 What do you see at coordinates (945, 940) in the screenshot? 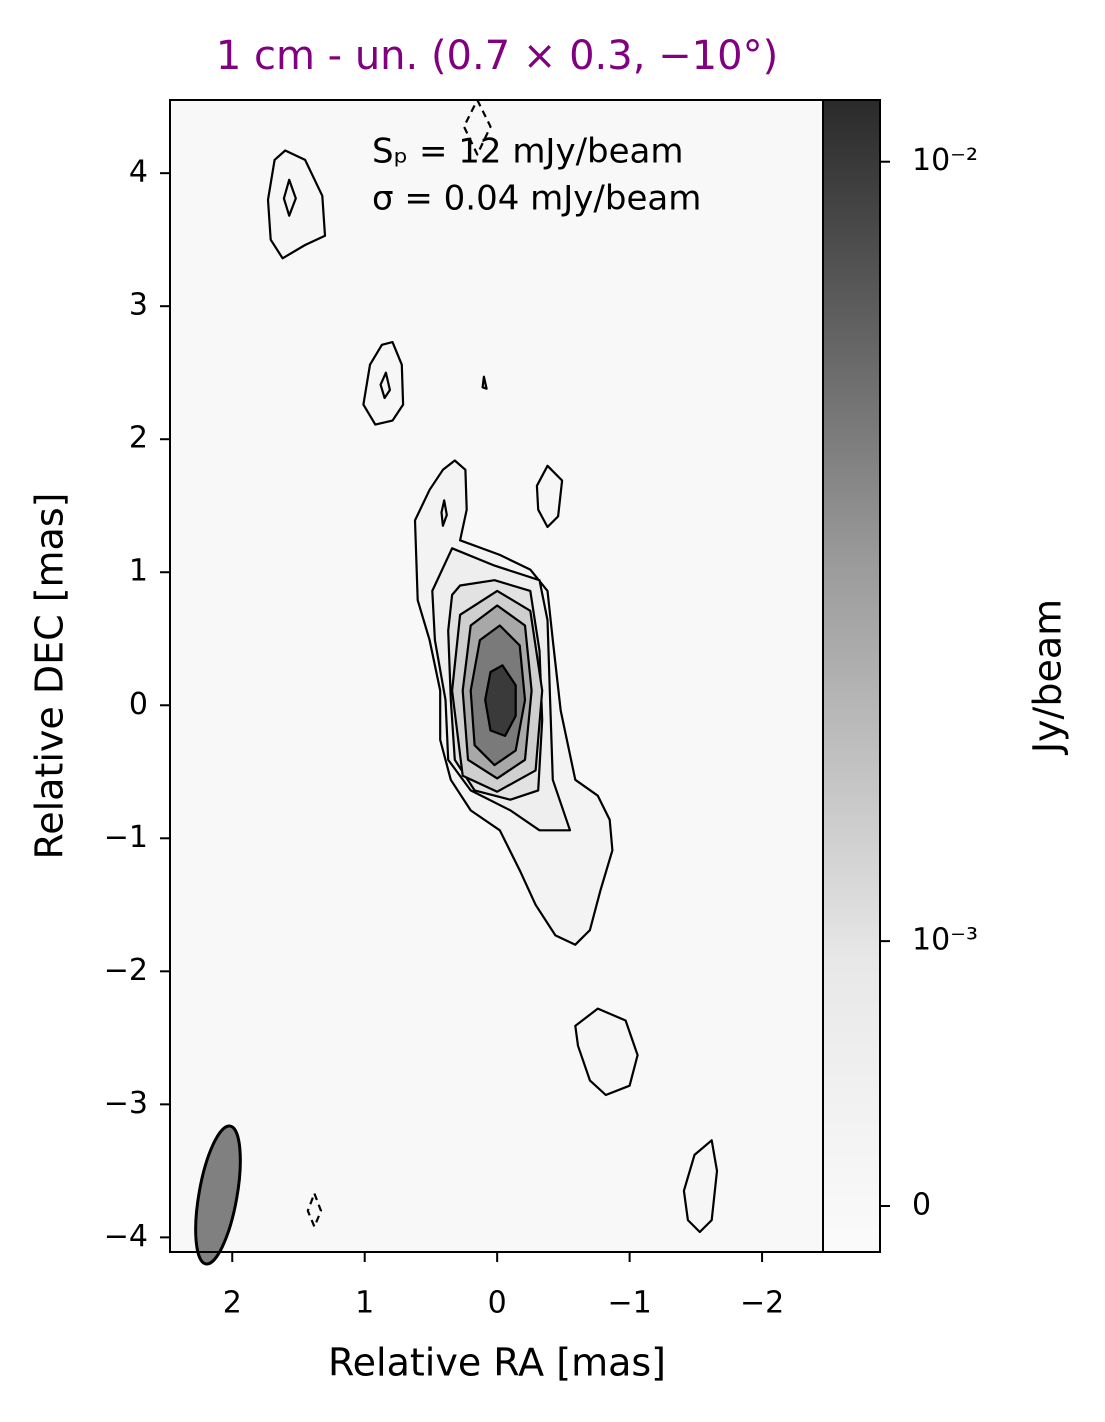
I see `colorbar-tick-label: 10⁻³` at bounding box center [945, 940].